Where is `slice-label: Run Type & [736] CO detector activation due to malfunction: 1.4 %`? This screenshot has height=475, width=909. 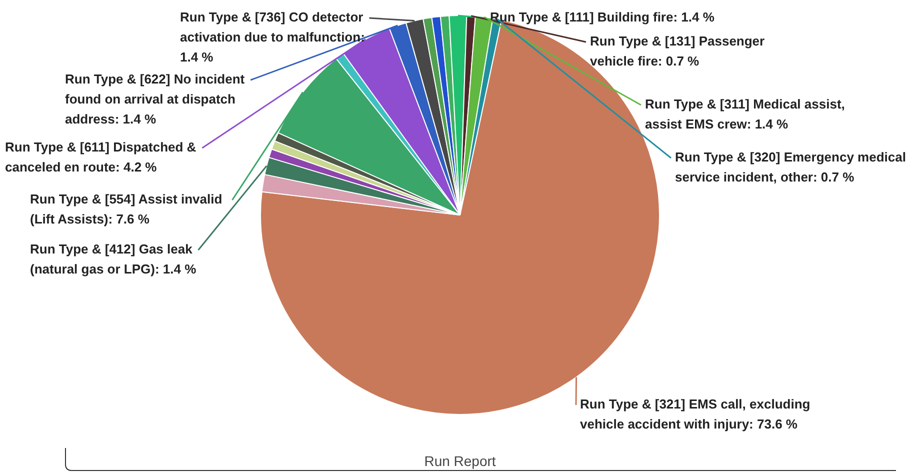
slice-label: Run Type & [736] CO detector activation due to malfunction: 1.4 % is located at coordinates (272, 37).